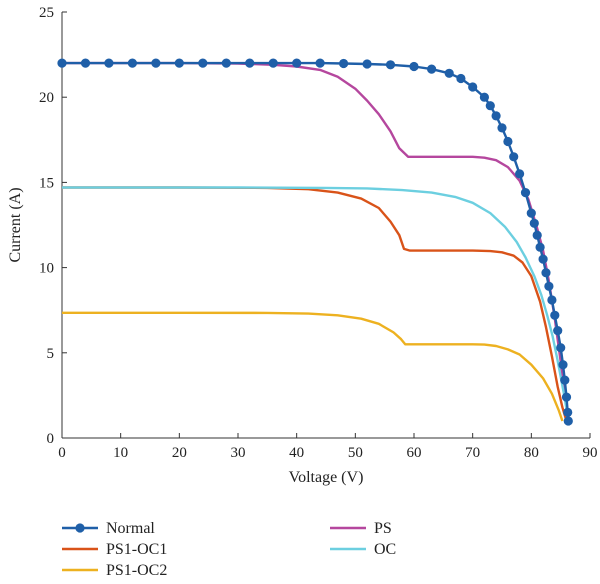 The width and height of the screenshot is (600, 584). Describe the element at coordinates (355, 453) in the screenshot. I see `x-tick-label: 50` at that location.